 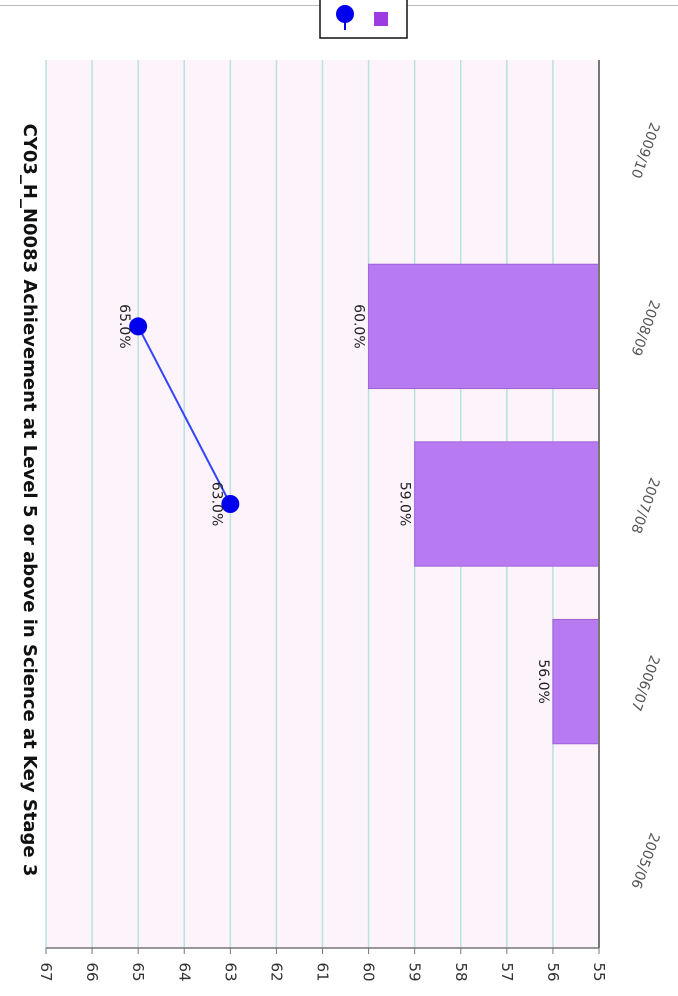 What do you see at coordinates (276, 971) in the screenshot?
I see `value-tick-label: 62` at bounding box center [276, 971].